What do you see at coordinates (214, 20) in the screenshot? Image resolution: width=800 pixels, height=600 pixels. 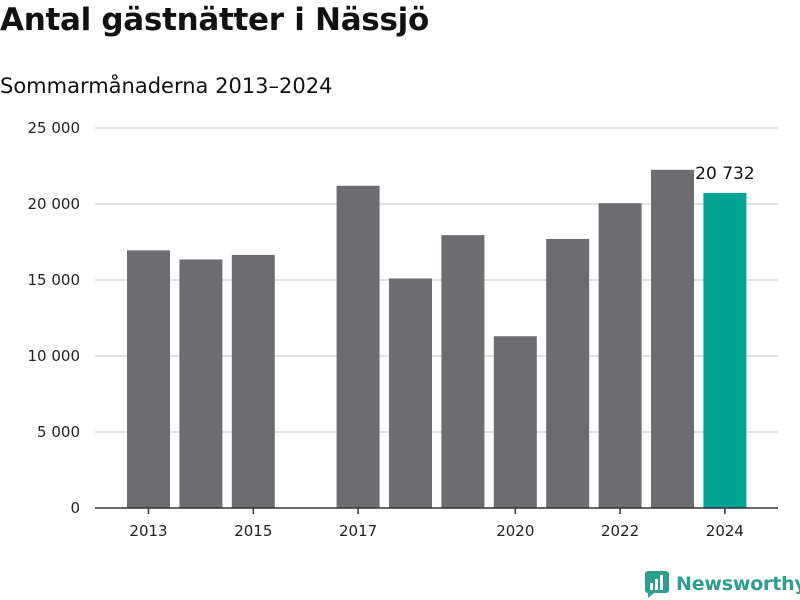 I see `chart-title: Antal gästnätter i Nässjö` at bounding box center [214, 20].